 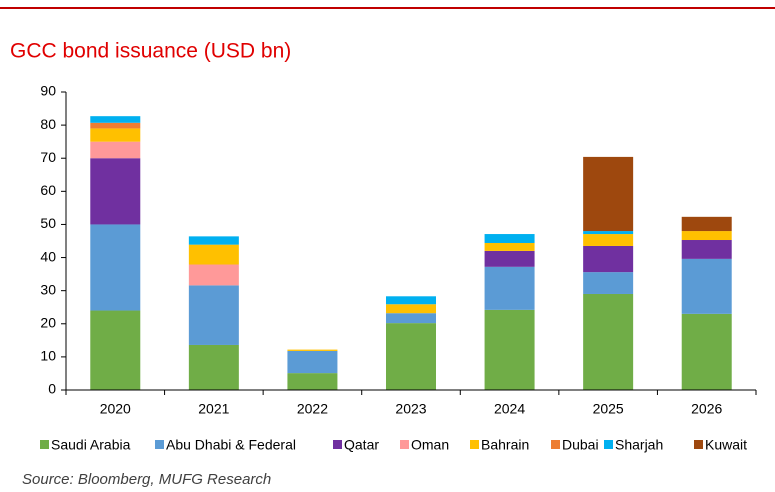 I want to click on chart-title: GCC bond issuance (USD bn), so click(x=150, y=51).